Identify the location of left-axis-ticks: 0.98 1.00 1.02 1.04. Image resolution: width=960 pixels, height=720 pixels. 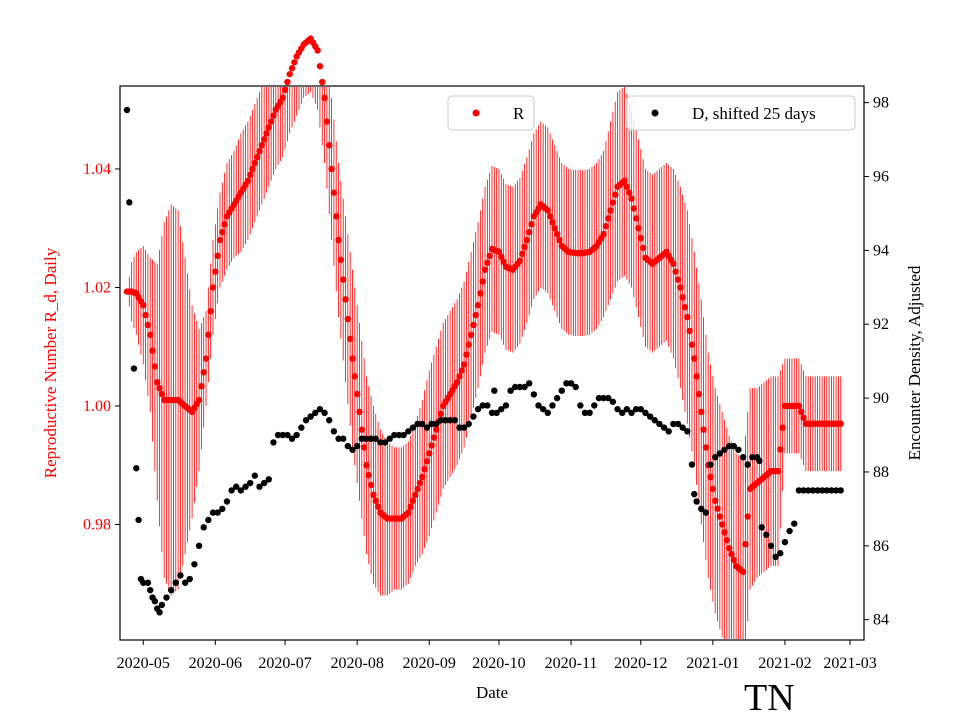
(101, 347).